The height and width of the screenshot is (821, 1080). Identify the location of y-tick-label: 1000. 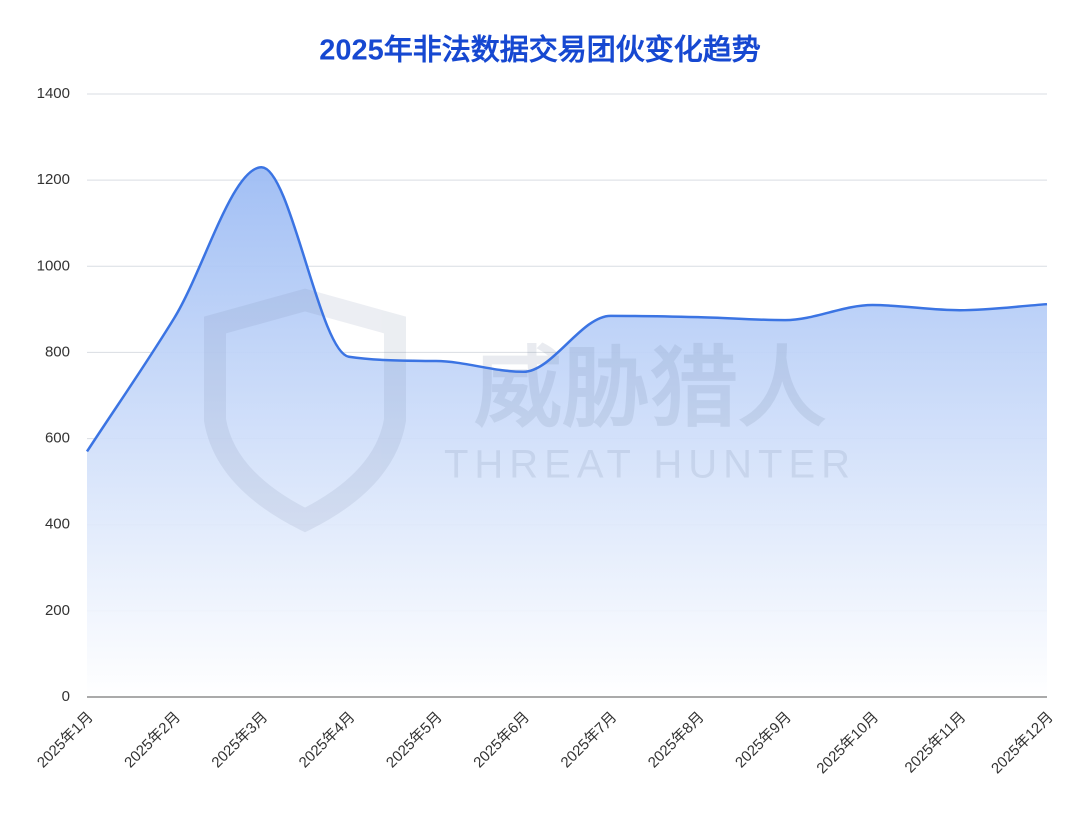
(53, 265).